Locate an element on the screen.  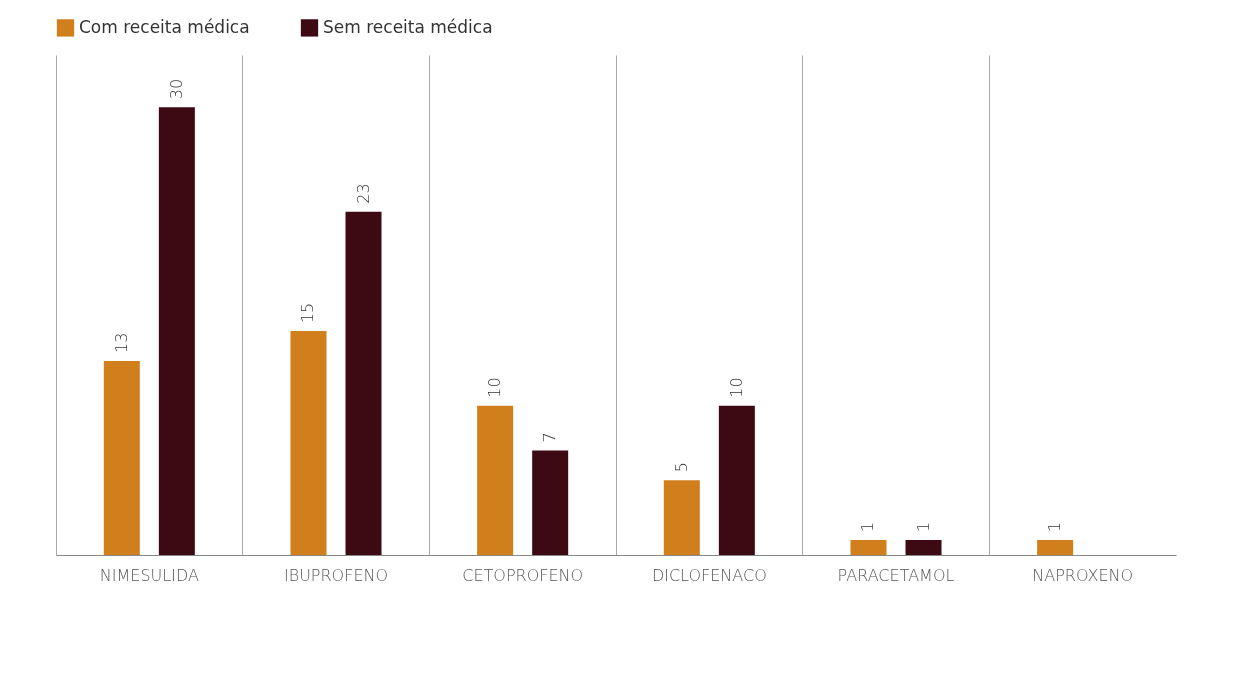
x-tick-label: CETOPROFENO is located at coordinates (523, 575).